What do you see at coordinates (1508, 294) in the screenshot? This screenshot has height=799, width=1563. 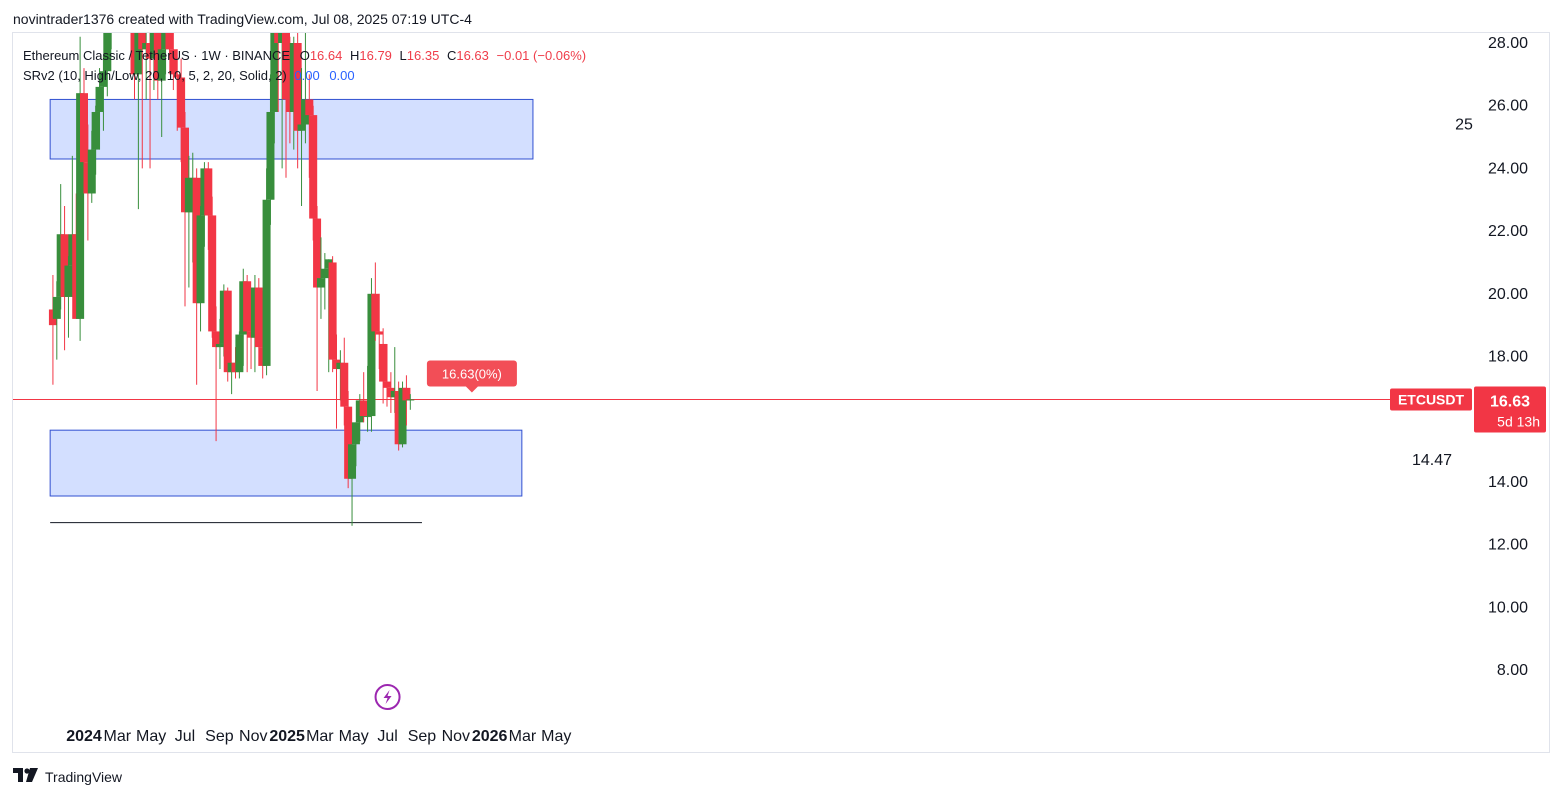 I see `y-tick-label: 20.00` at bounding box center [1508, 294].